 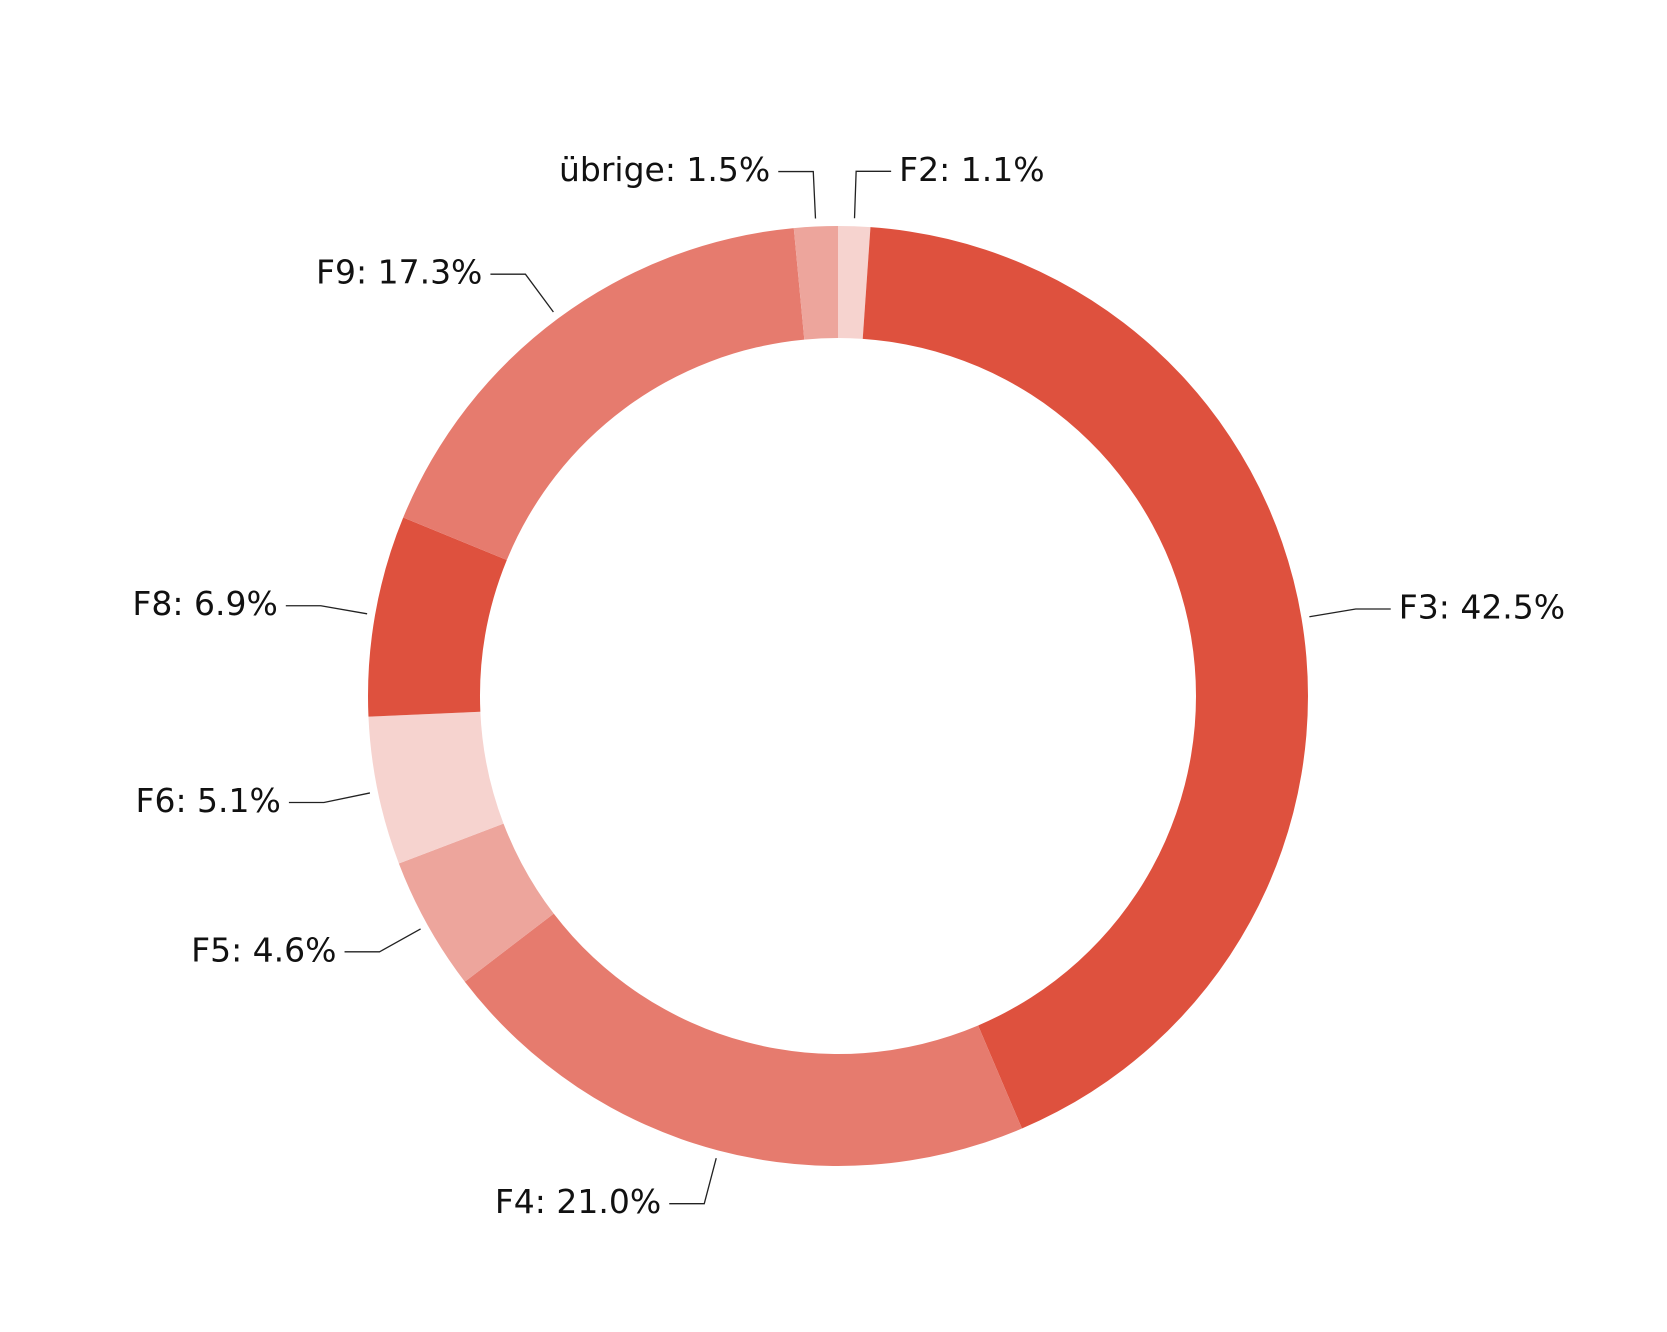 I want to click on slice-label: F4: 21.0%, so click(x=578, y=1201).